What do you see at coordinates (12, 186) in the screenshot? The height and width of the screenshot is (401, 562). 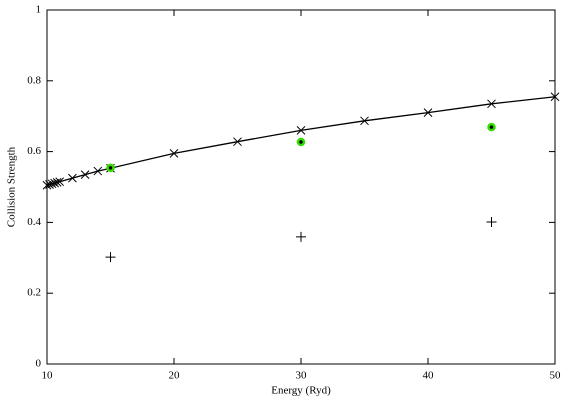 I see `y-axis-label: Collision Strength` at bounding box center [12, 186].